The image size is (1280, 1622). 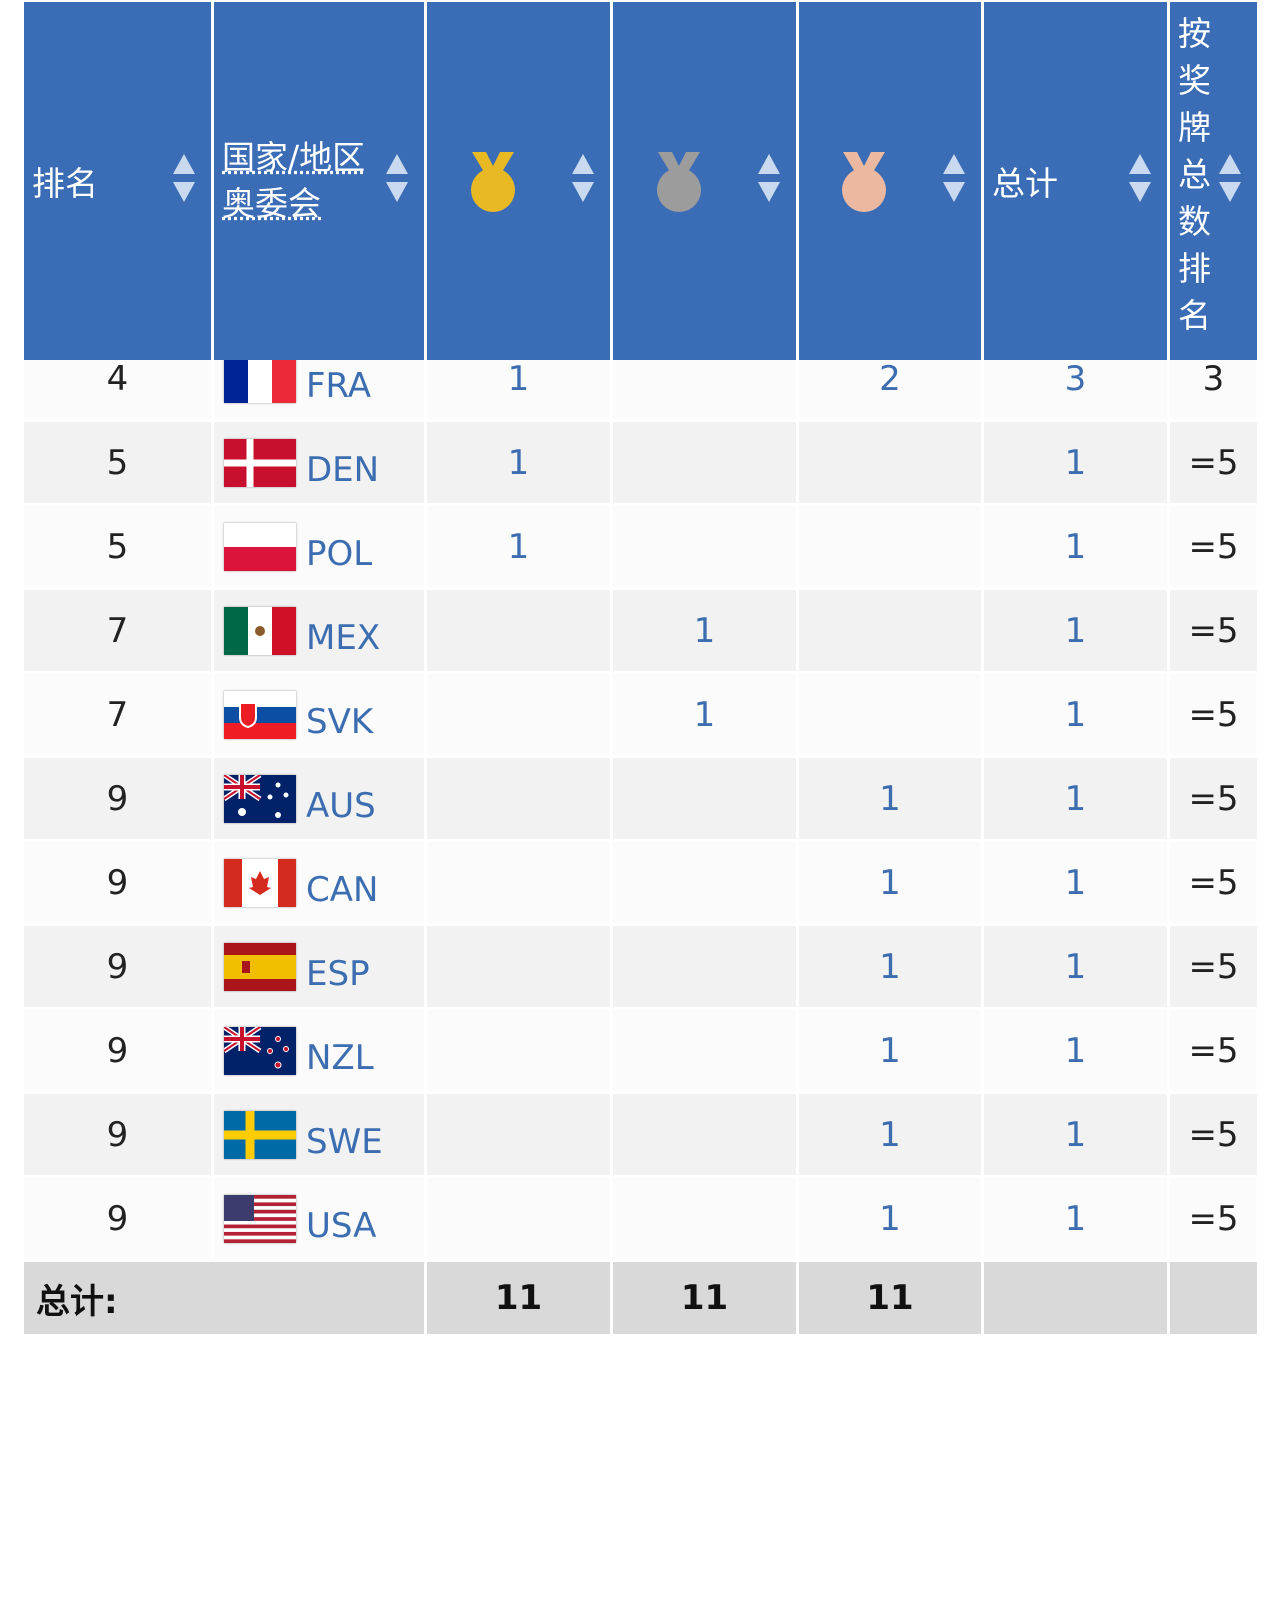 I want to click on silver: 1, so click(x=704, y=714).